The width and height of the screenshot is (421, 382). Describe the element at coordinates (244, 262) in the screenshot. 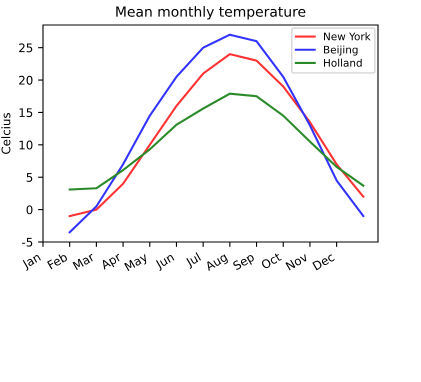

I see `x-tick-label: Sep` at that location.